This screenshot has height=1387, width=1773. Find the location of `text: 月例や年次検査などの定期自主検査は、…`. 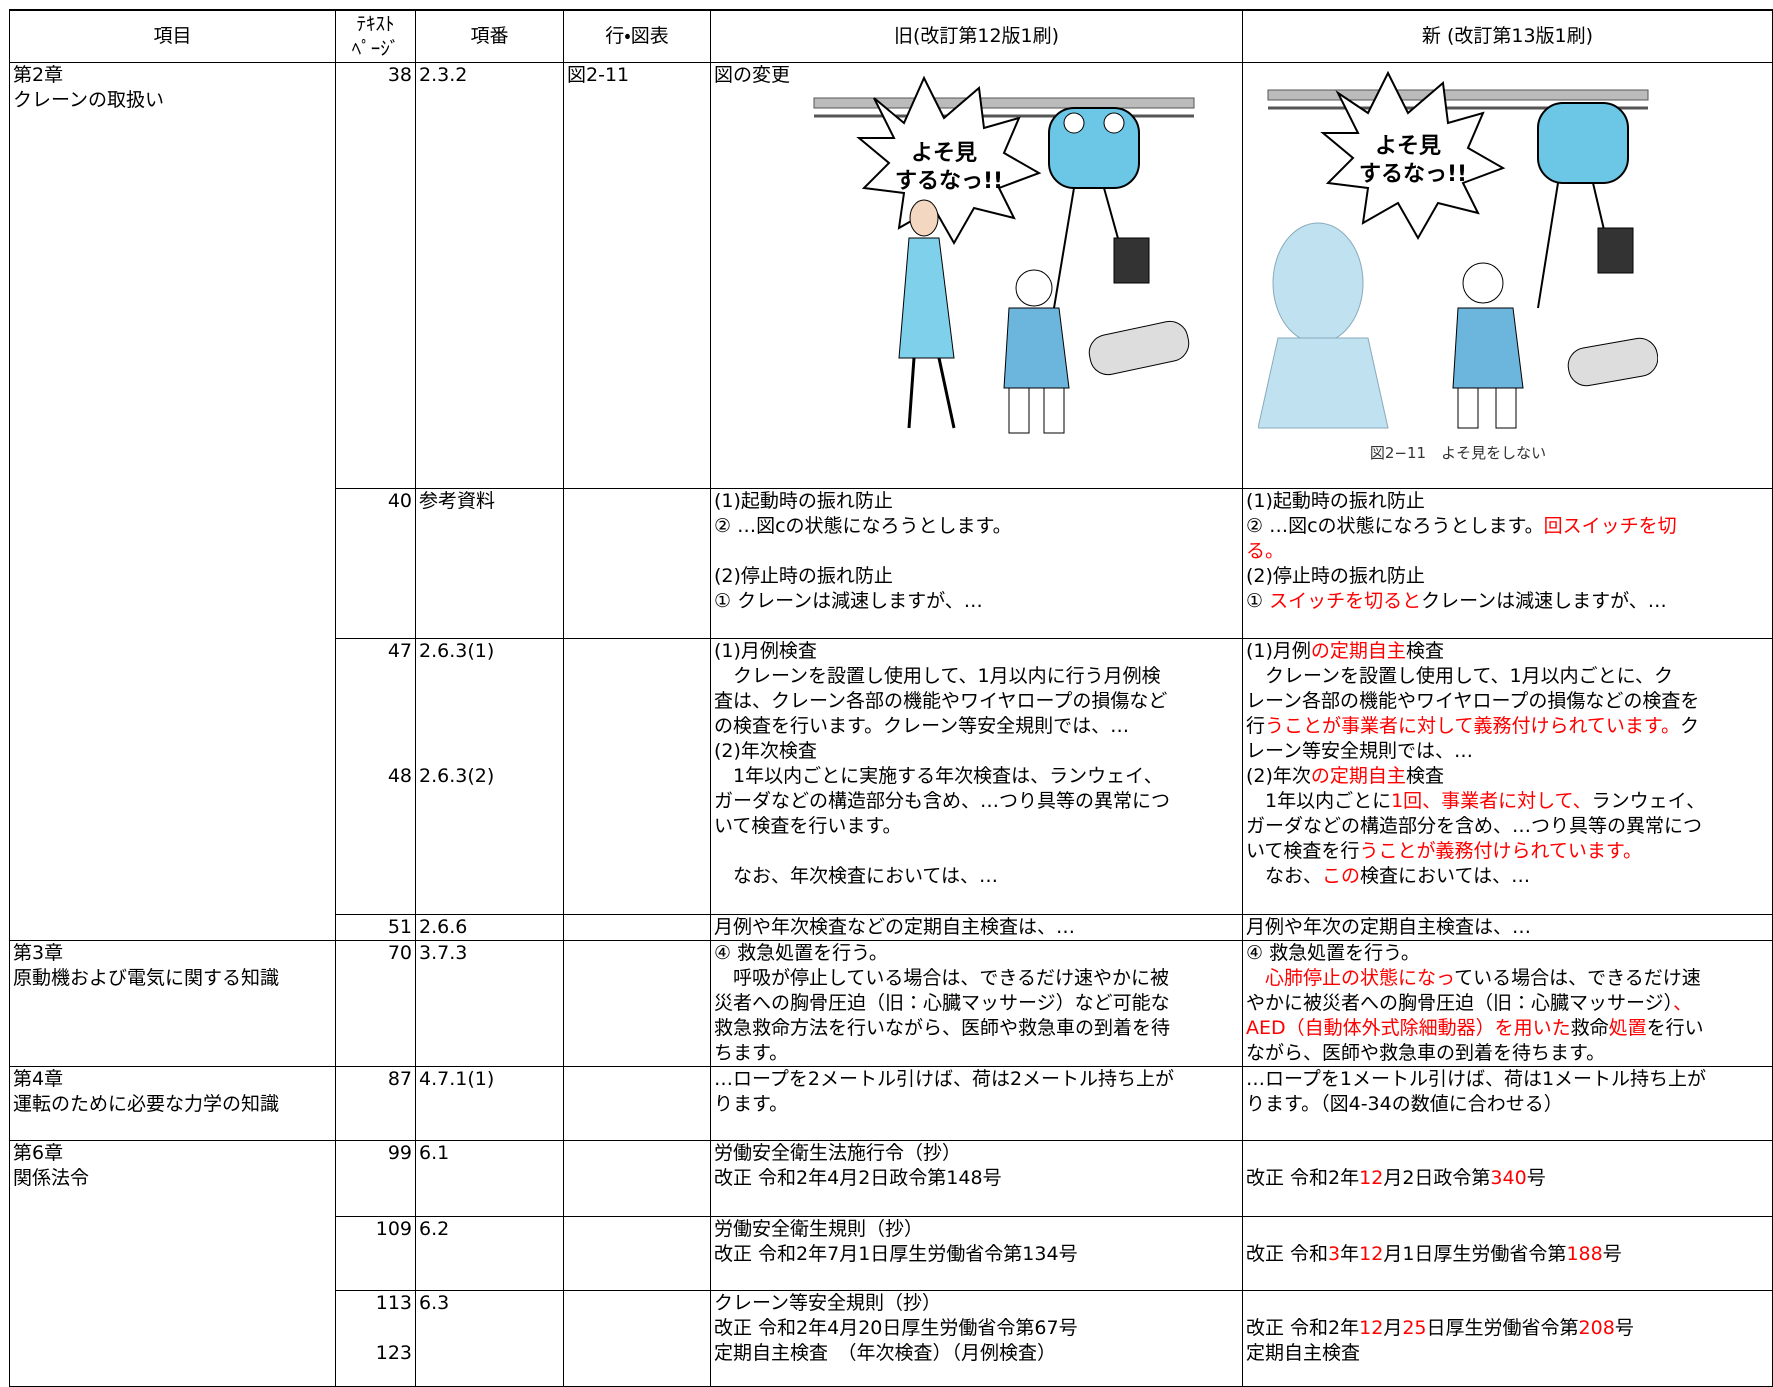

text: 月例や年次検査などの定期自主検査は、… is located at coordinates (895, 927).